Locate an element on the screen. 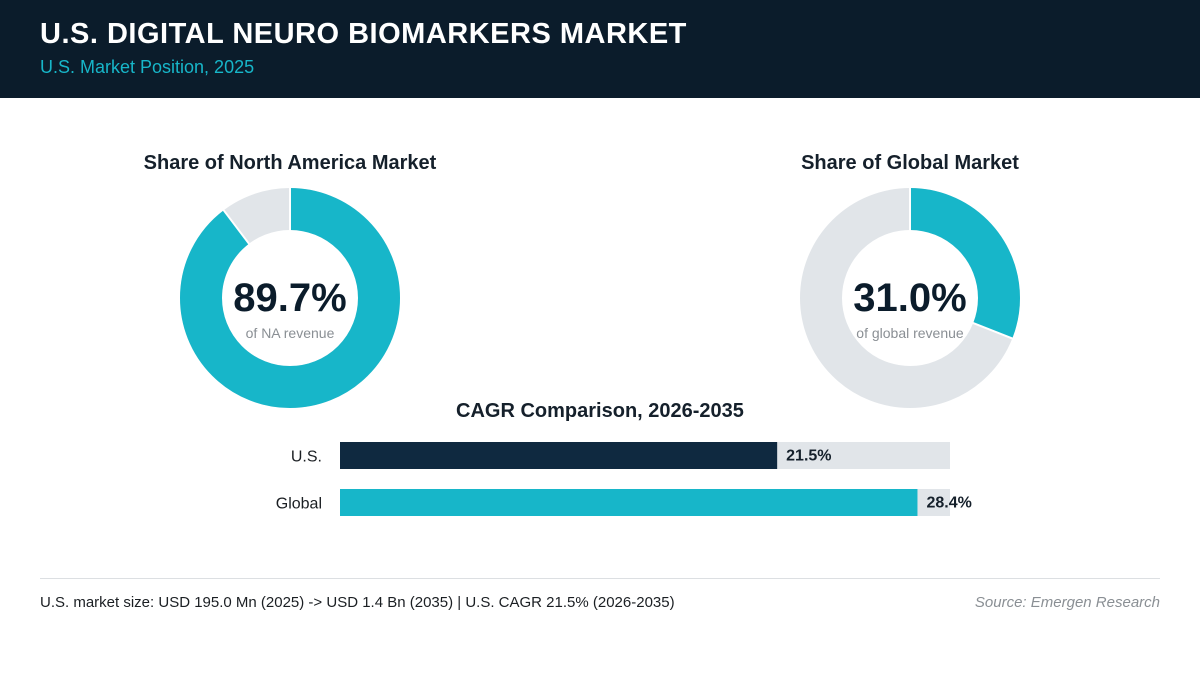 The width and height of the screenshot is (1200, 675). bar-track-us is located at coordinates (645, 455).